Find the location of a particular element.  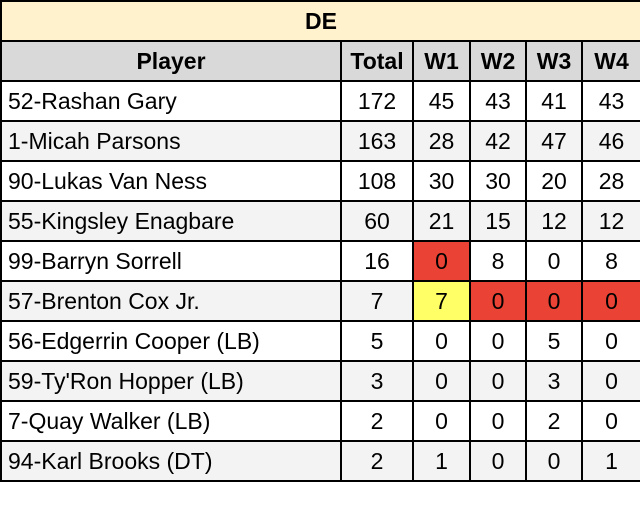

player-name: 90-Lukas Van Ness is located at coordinates (171, 181).